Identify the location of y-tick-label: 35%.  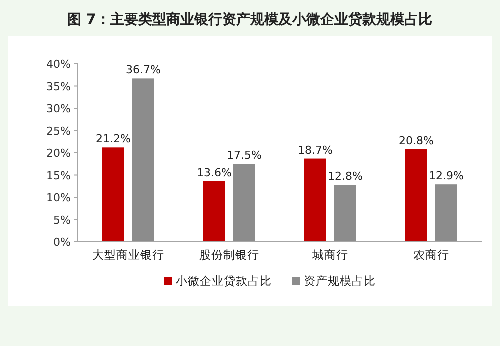
(58, 87).